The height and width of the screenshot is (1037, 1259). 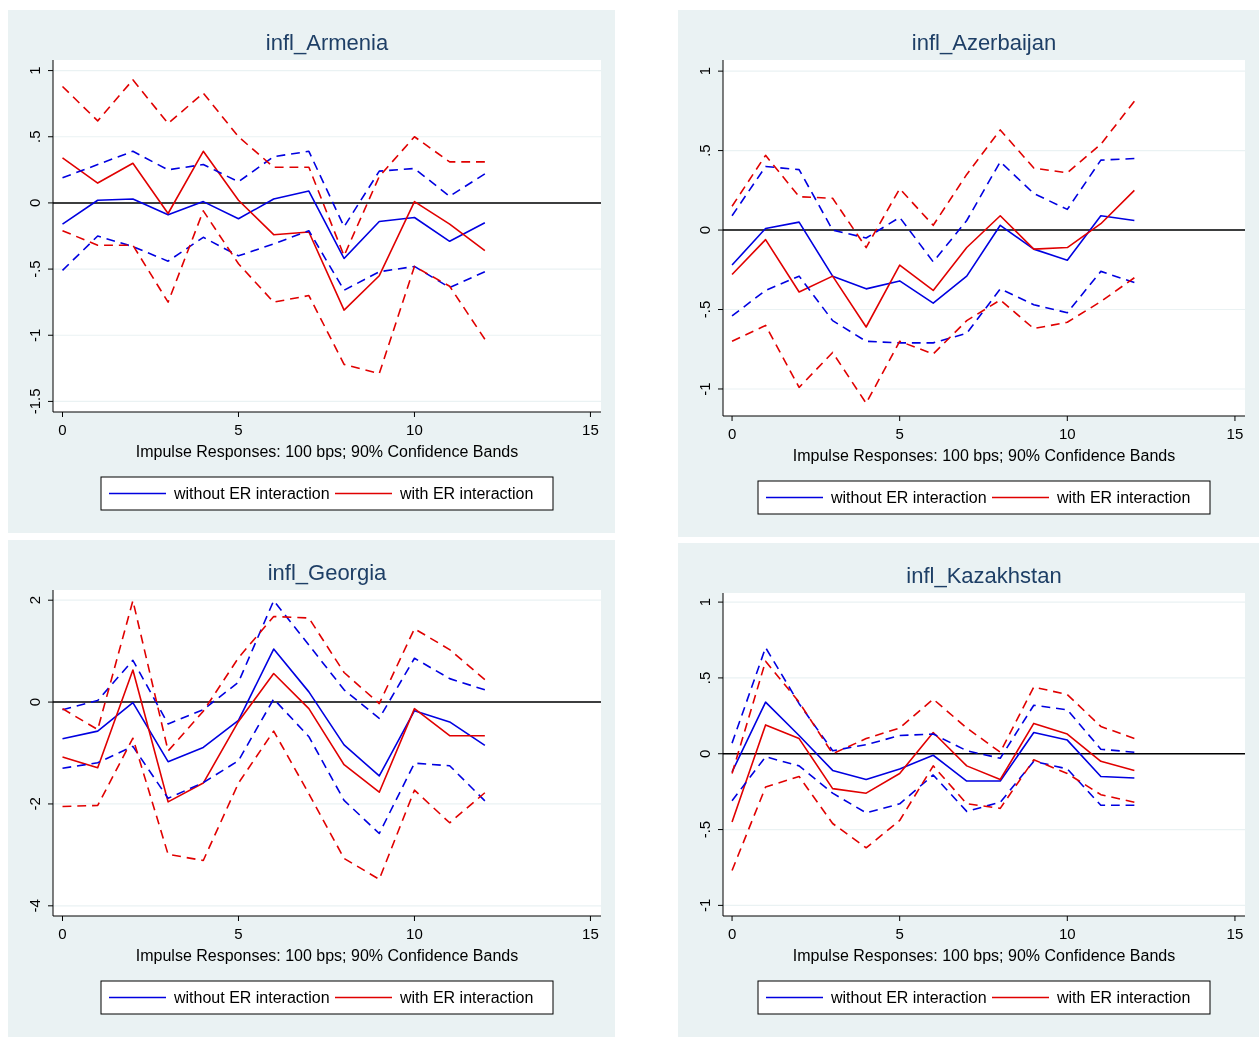 I want to click on y-tick-label: -4, so click(x=34, y=906).